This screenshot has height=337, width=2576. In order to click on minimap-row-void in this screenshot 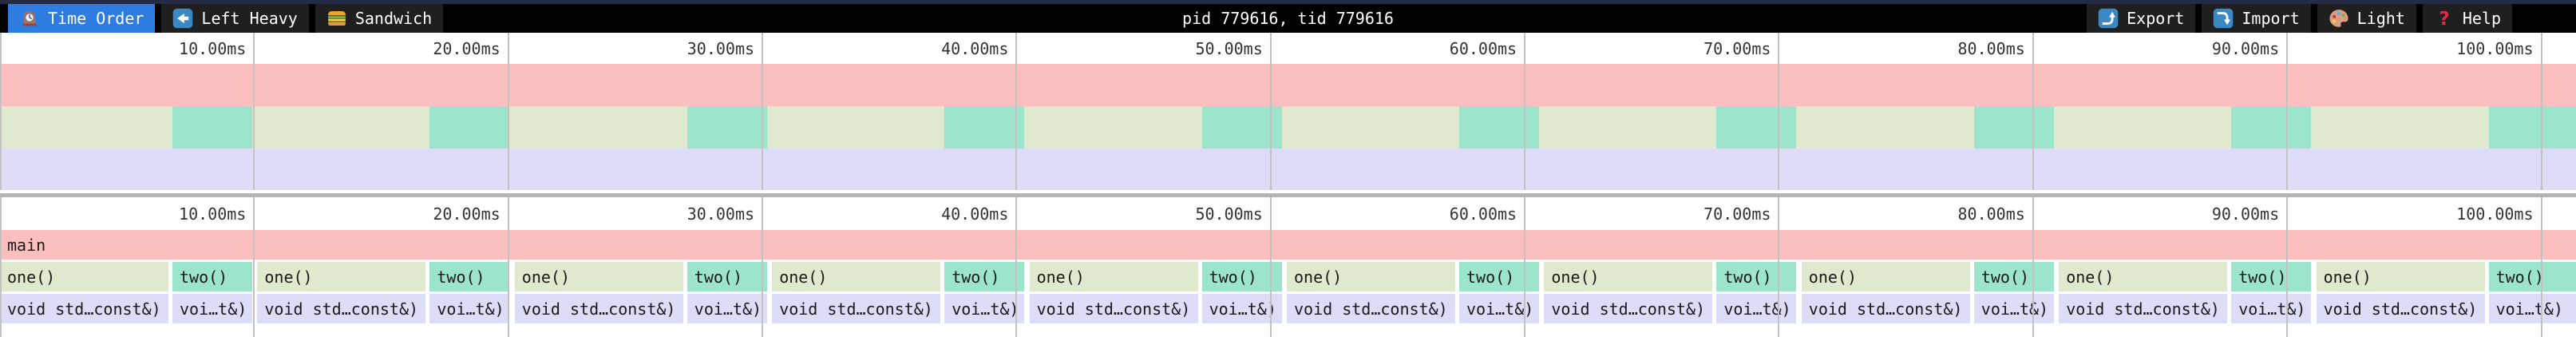, I will do `click(1288, 169)`.